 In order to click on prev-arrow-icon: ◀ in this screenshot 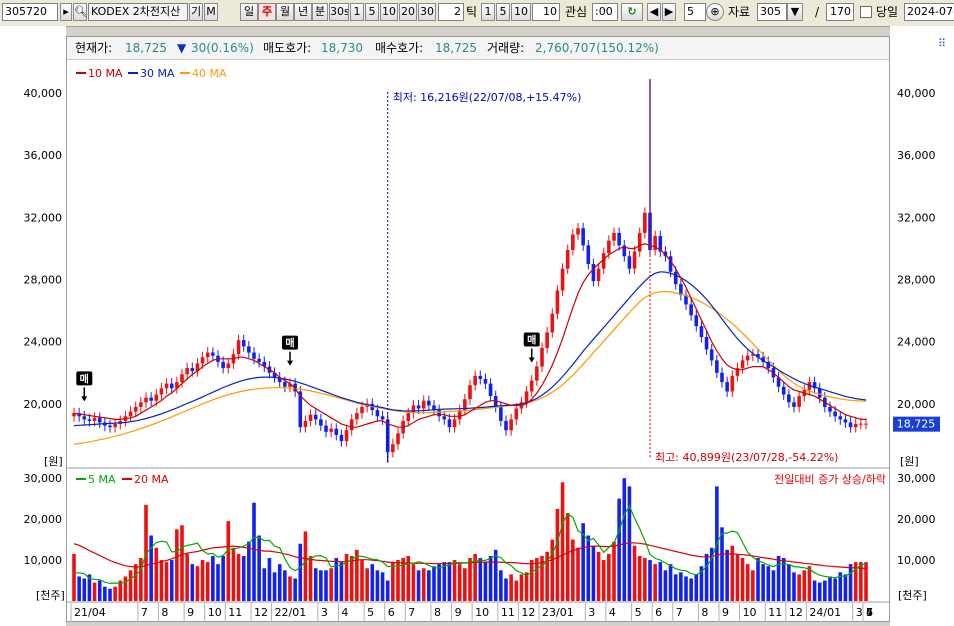, I will do `click(654, 12)`.